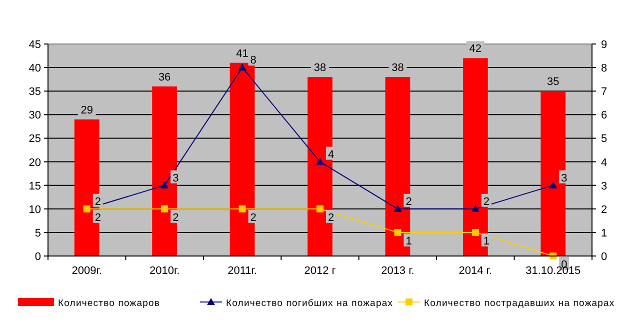 This screenshot has width=632, height=327. I want to click on x-tick-label: 2012 г, so click(320, 271).